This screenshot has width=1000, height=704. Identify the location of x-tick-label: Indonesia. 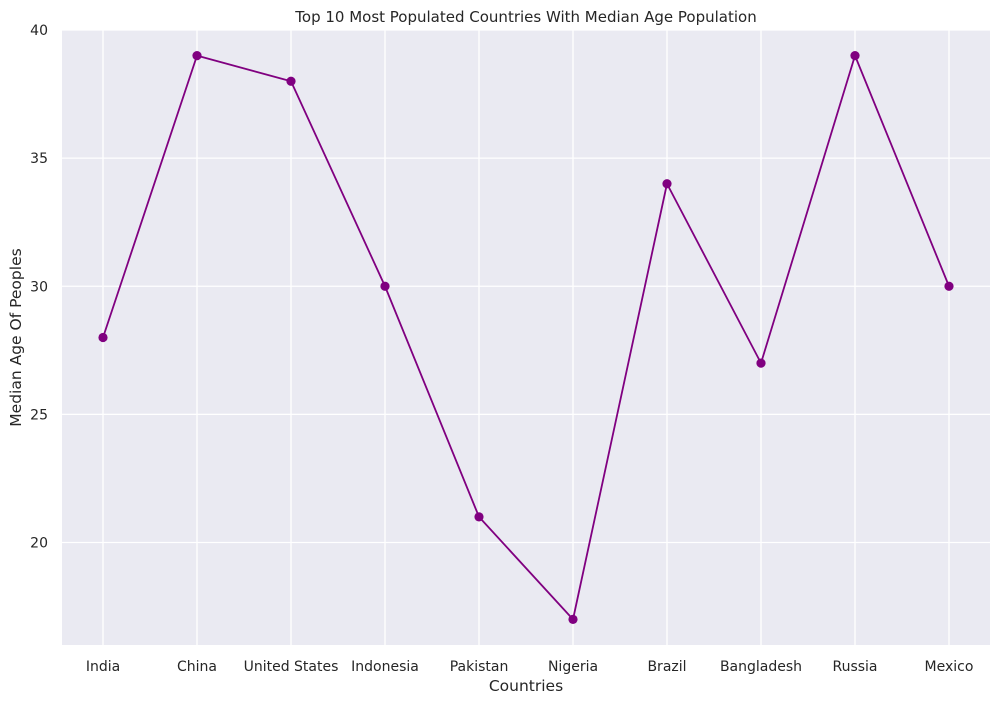
(385, 667).